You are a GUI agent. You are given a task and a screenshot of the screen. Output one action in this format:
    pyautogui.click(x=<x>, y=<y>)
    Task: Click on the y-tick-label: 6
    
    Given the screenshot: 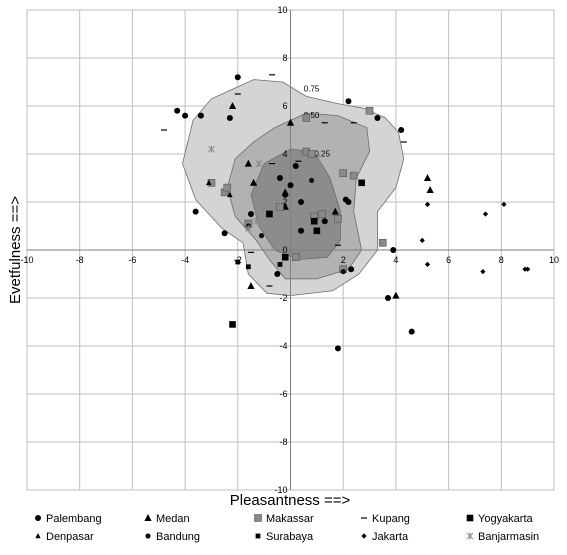 What is the action you would take?
    pyautogui.click(x=284, y=106)
    